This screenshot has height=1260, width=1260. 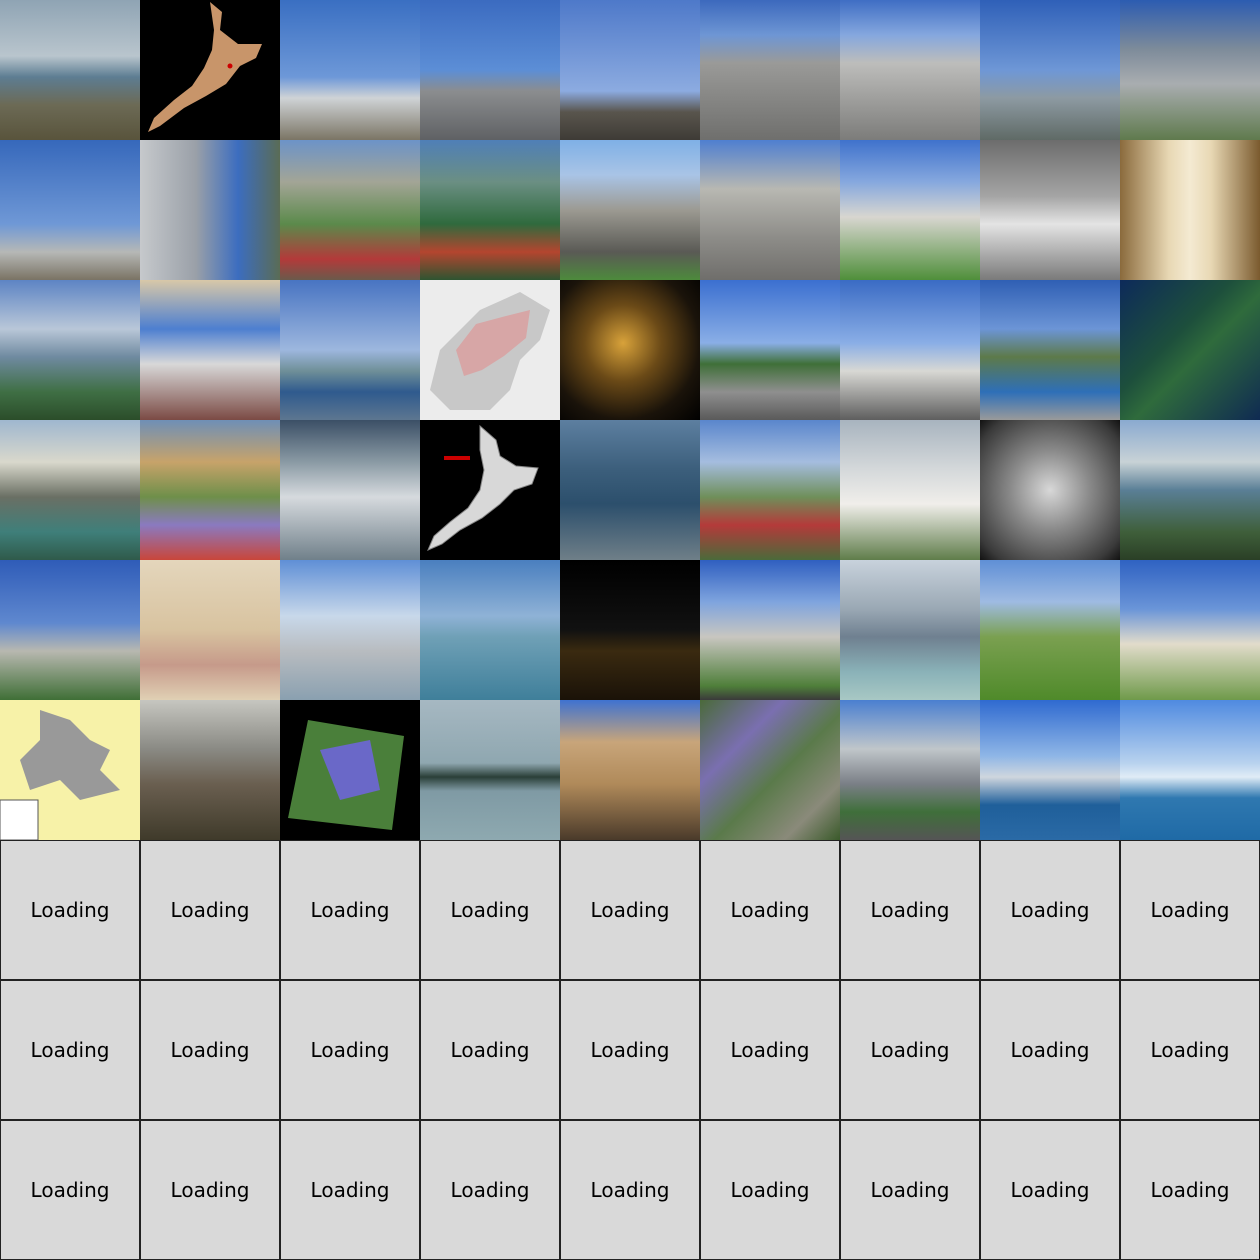 What do you see at coordinates (630, 490) in the screenshot?
I see `photo-tile-aerial-harbour` at bounding box center [630, 490].